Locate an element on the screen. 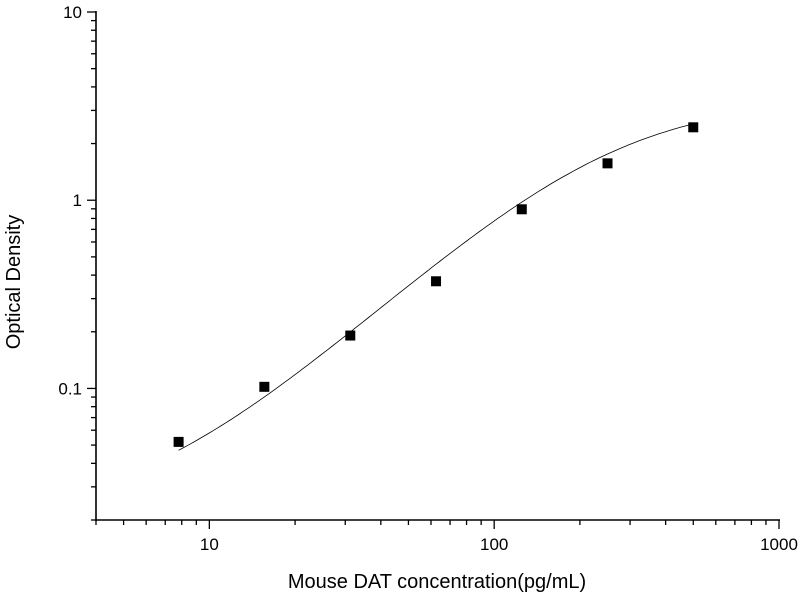  x-tick-label: 1000 is located at coordinates (779, 544).